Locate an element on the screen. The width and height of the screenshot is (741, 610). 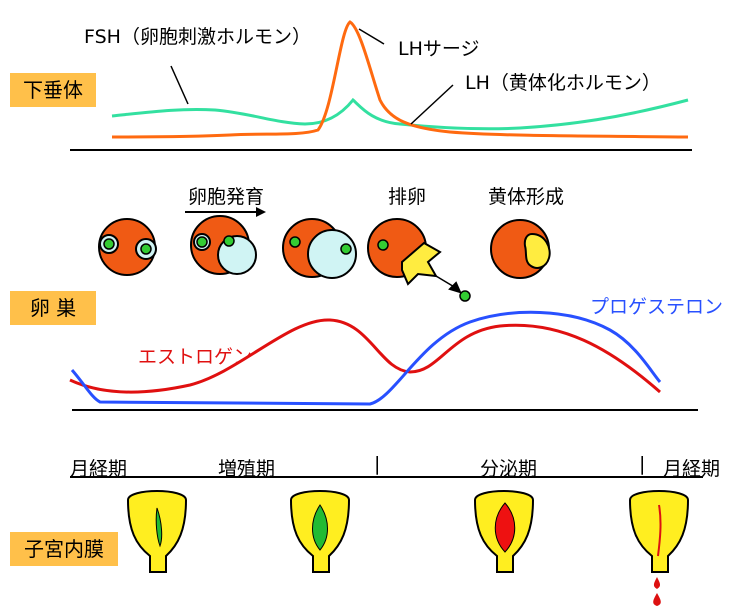
phase-menstrual-end: 月経期 is located at coordinates (692, 469).